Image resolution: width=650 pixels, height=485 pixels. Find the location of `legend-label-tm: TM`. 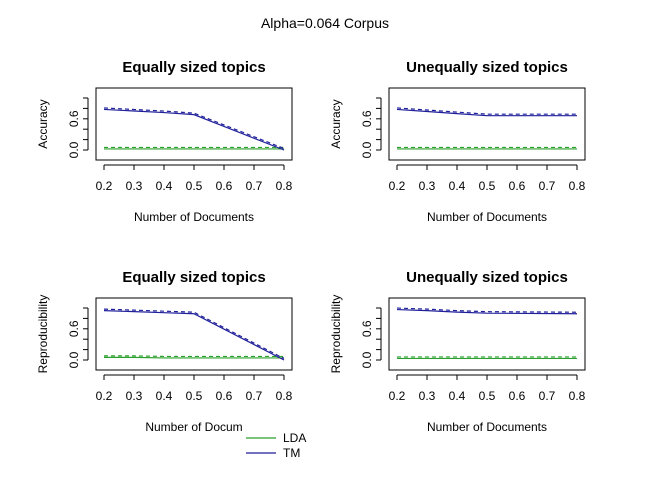

legend-label-tm: TM is located at coordinates (291, 453).